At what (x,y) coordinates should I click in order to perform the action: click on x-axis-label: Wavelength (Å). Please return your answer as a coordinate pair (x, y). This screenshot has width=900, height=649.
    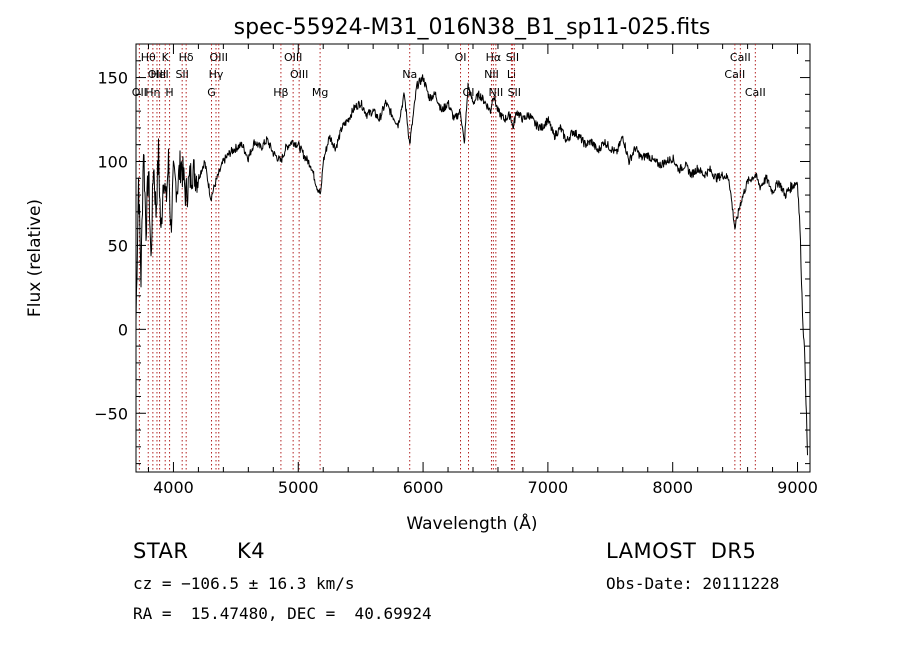
    Looking at the image, I should click on (471, 523).